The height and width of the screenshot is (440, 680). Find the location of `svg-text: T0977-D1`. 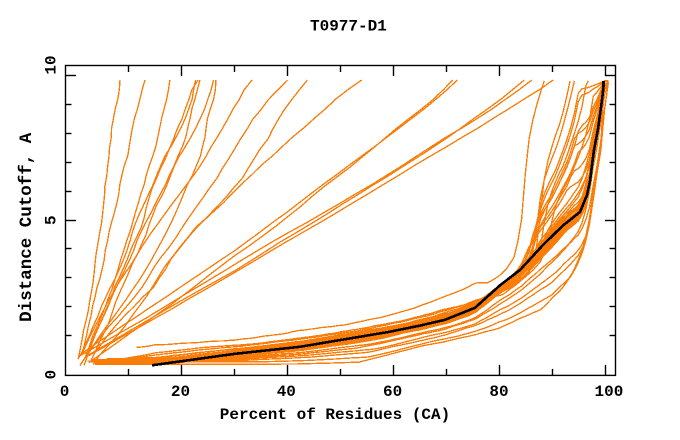

svg-text: T0977-D1 is located at coordinates (348, 26).